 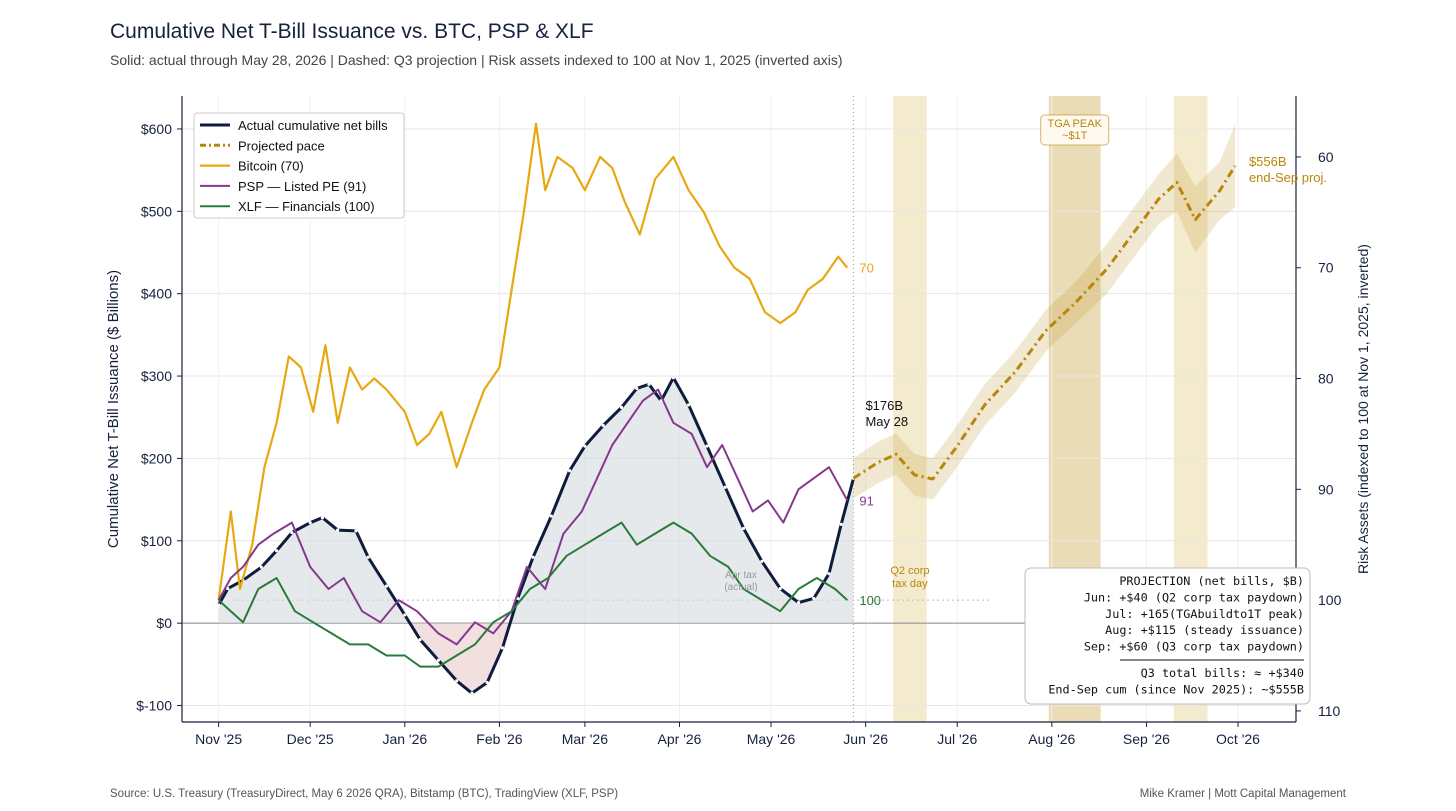 What do you see at coordinates (1204, 630) in the screenshot?
I see `projection-box-line: Aug: +$115 (steady issuance)` at bounding box center [1204, 630].